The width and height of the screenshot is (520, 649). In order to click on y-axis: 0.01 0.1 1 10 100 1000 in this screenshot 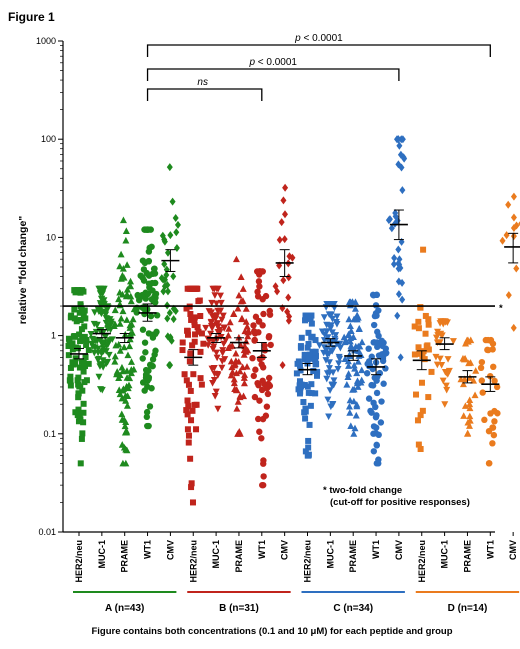, I will do `click(50, 286)`.